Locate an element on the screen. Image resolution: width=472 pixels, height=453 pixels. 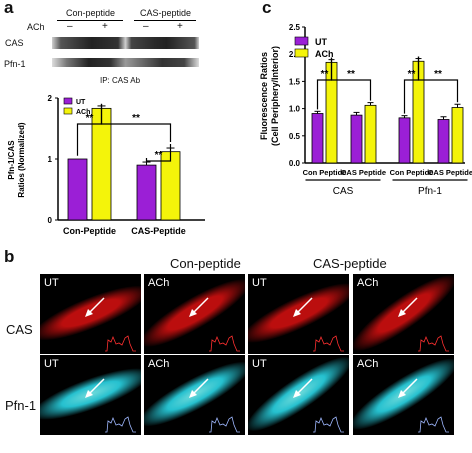
sig-bracket-cas-label: ** is located at coordinates (159, 155).